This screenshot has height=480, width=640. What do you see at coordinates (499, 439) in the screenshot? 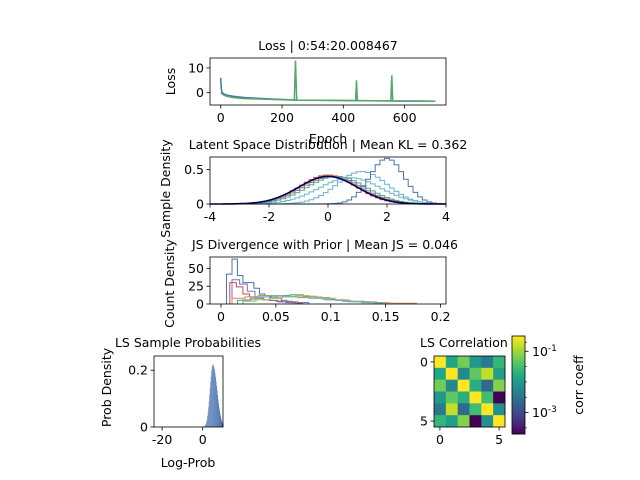
I see `corr-x-tick-label: 5` at bounding box center [499, 439].